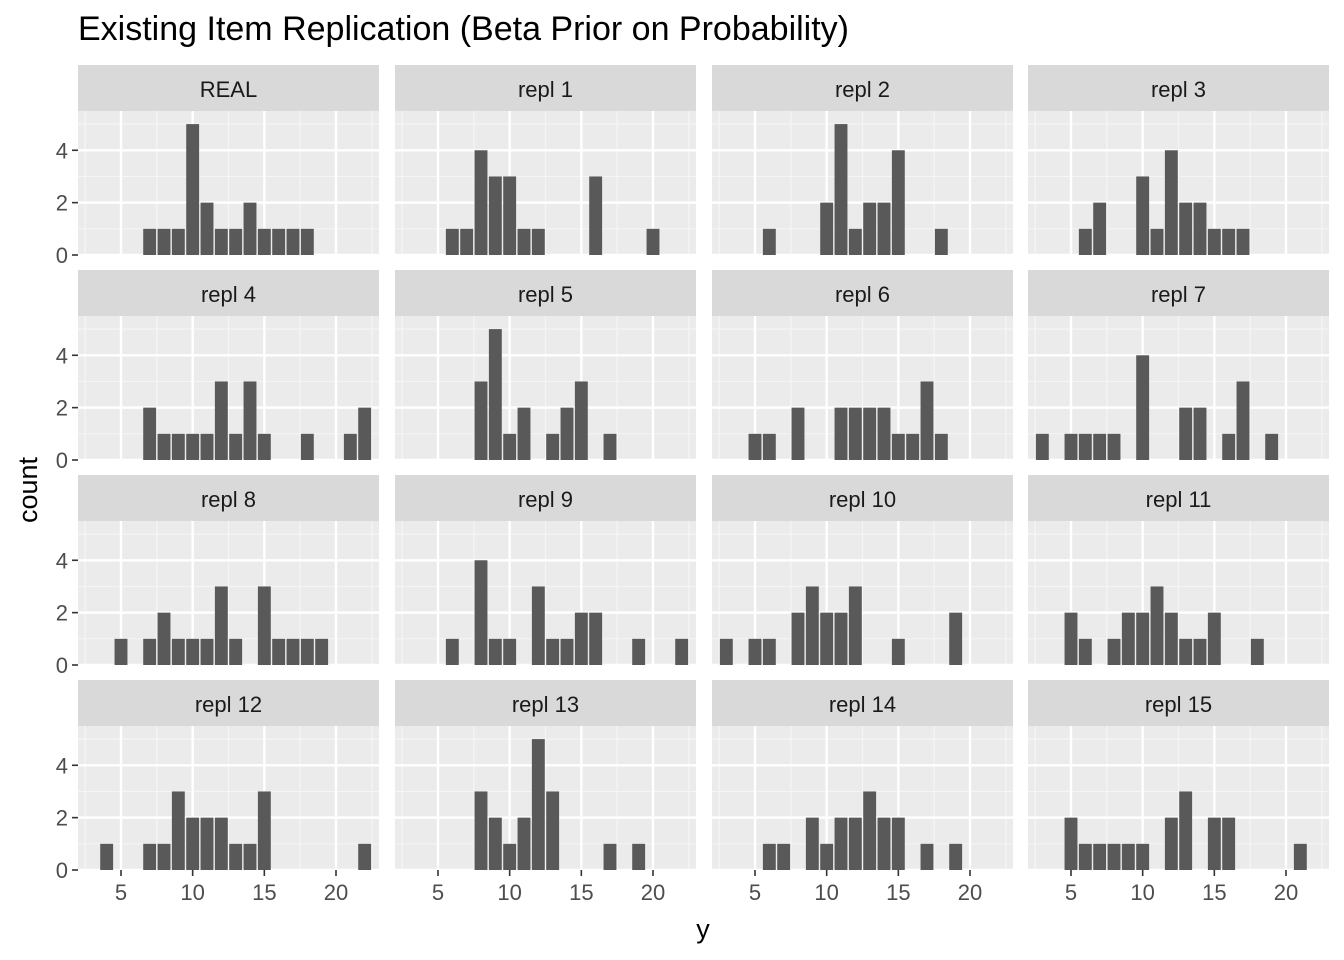  I want to click on facet-label: repl 1, so click(545, 89).